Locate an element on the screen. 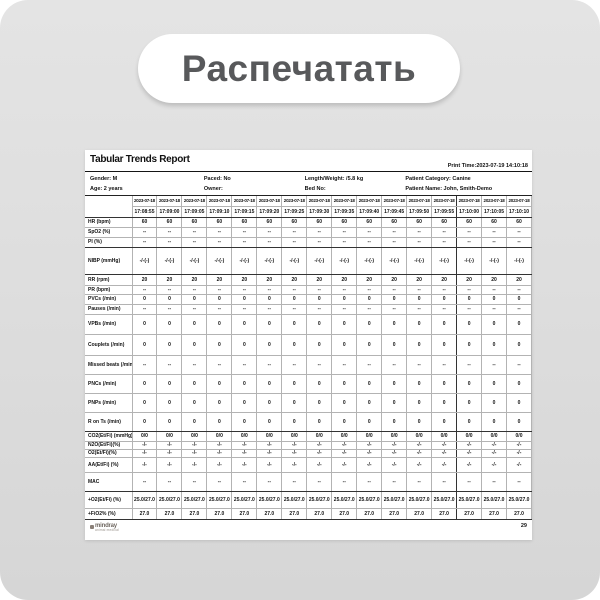 This screenshot has width=600, height=600. row-label: +O2(Et/Fi) (%) is located at coordinates (108, 500).